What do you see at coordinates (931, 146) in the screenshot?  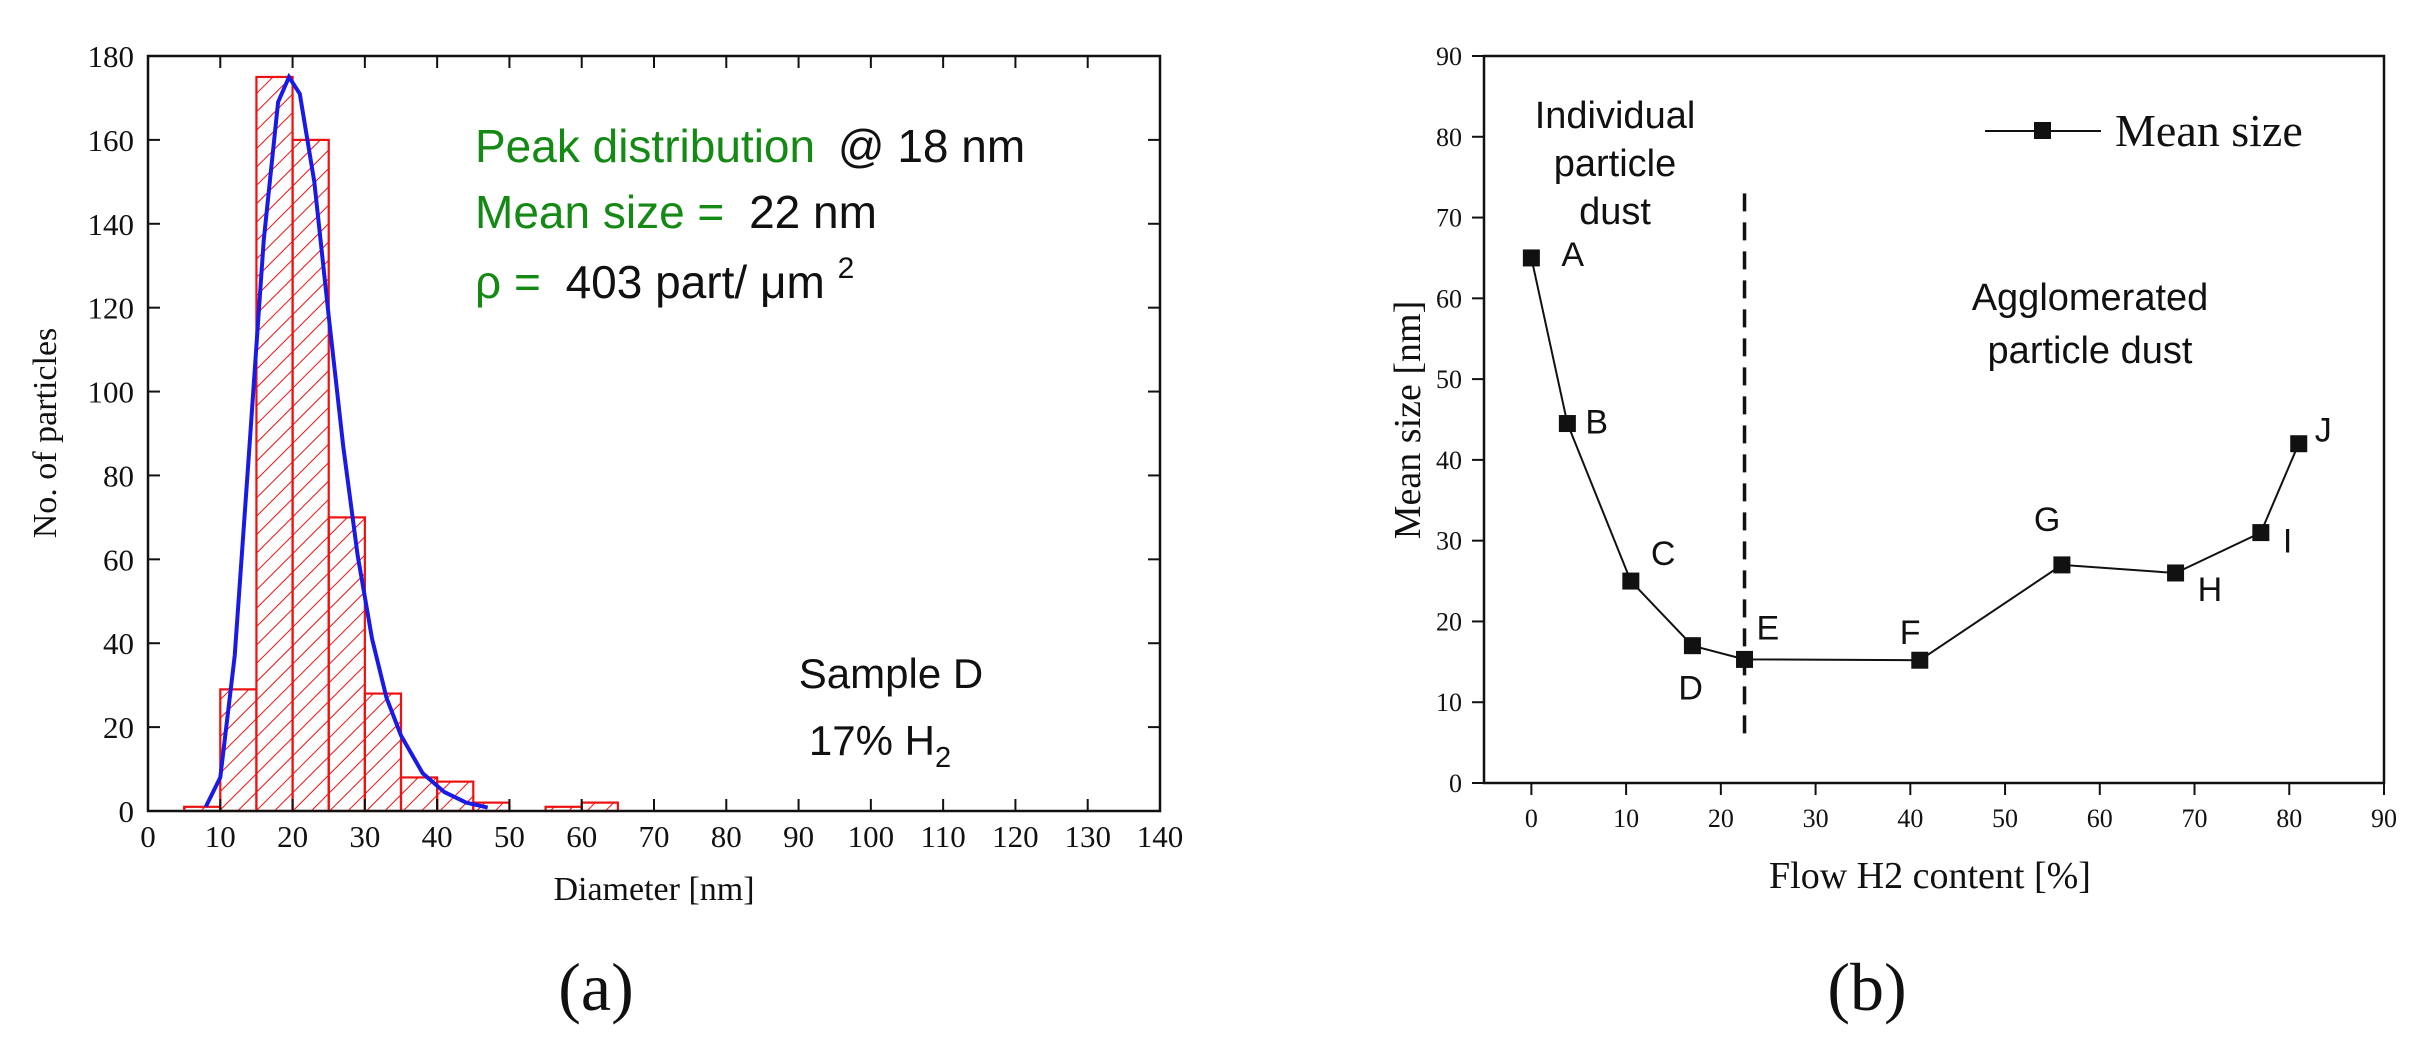 I see `peak-value: @ 18 nm` at bounding box center [931, 146].